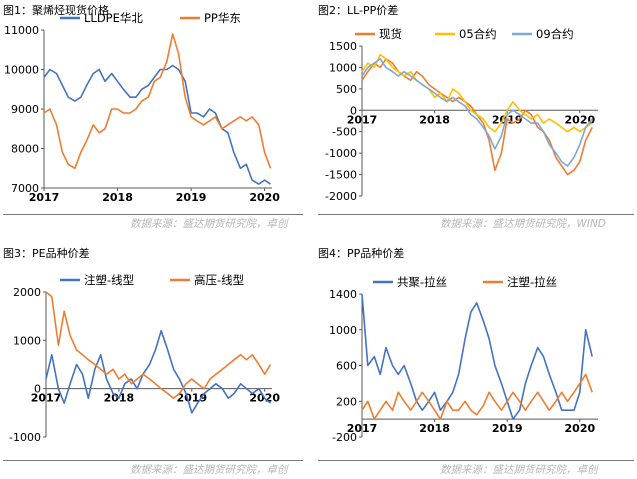 The height and width of the screenshot is (479, 637). What do you see at coordinates (343, 46) in the screenshot?
I see `y-tick-label: 1500` at bounding box center [343, 46].